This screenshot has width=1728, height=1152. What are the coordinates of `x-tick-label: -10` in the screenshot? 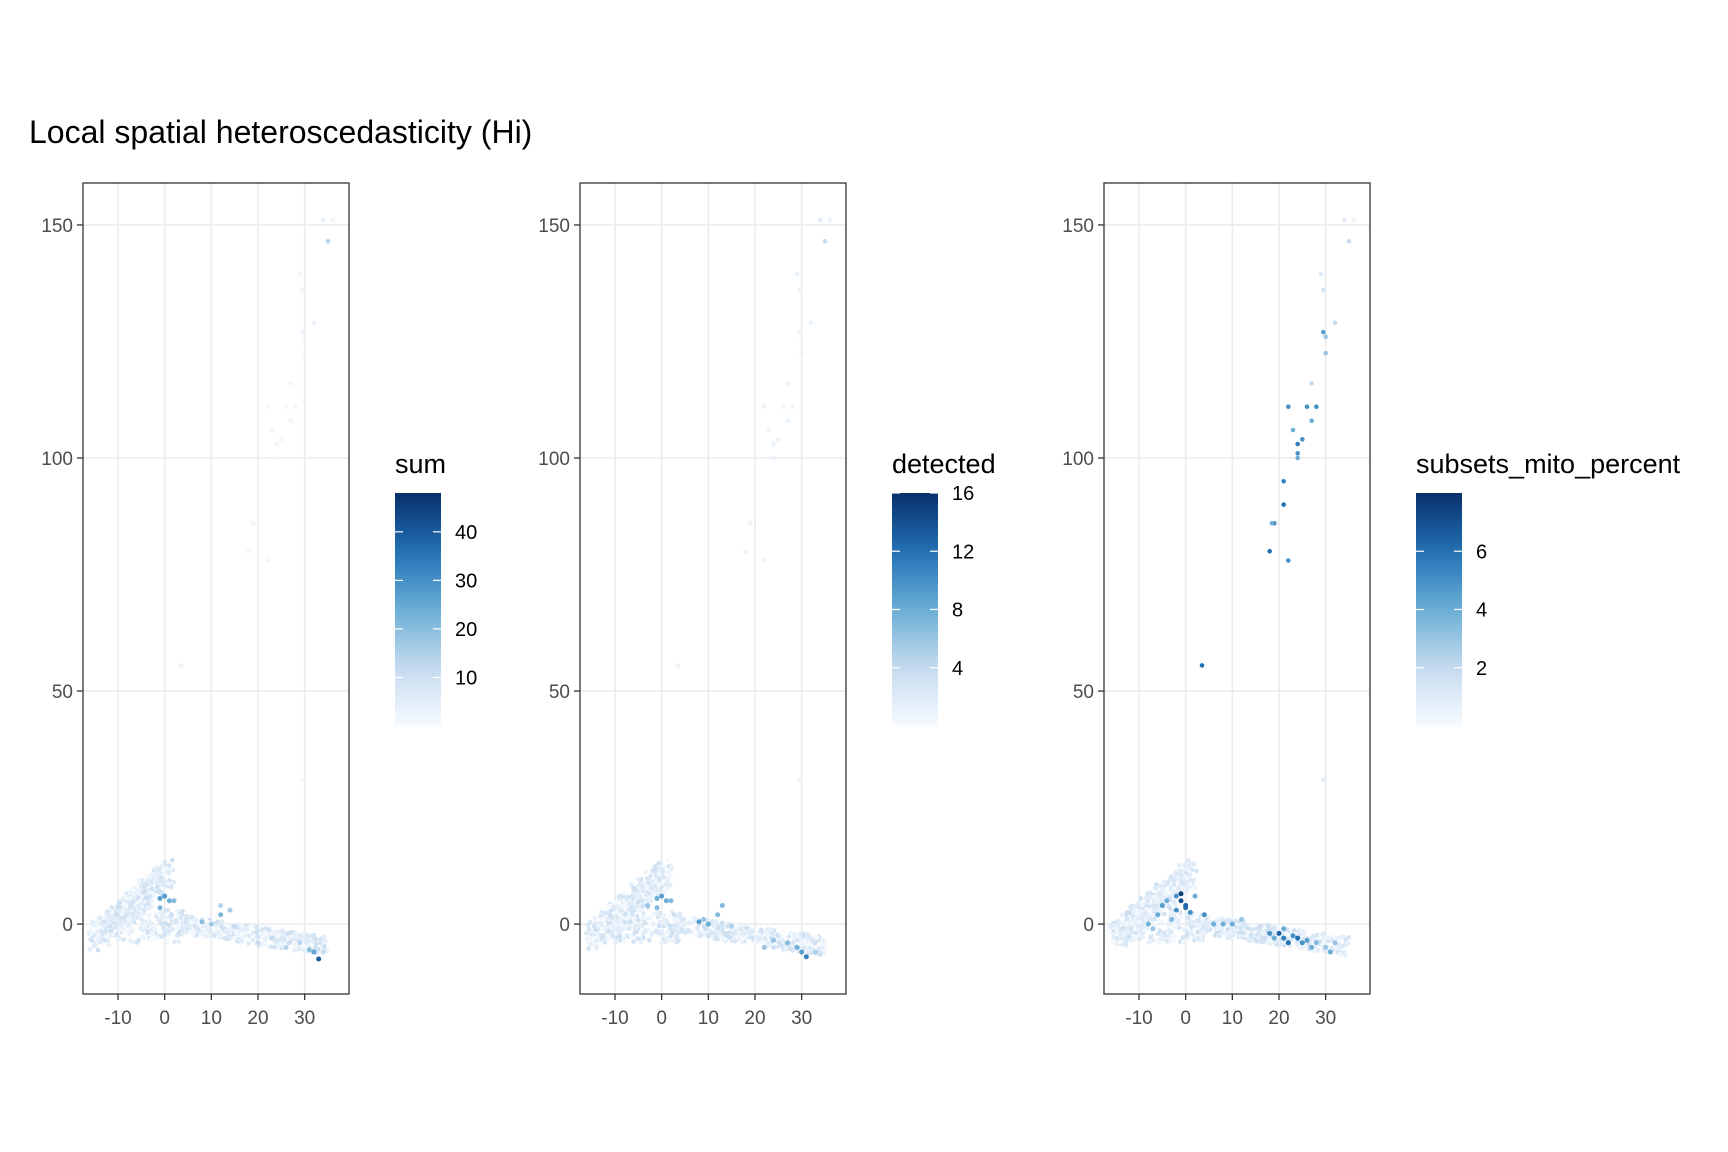 It's located at (1138, 1018).